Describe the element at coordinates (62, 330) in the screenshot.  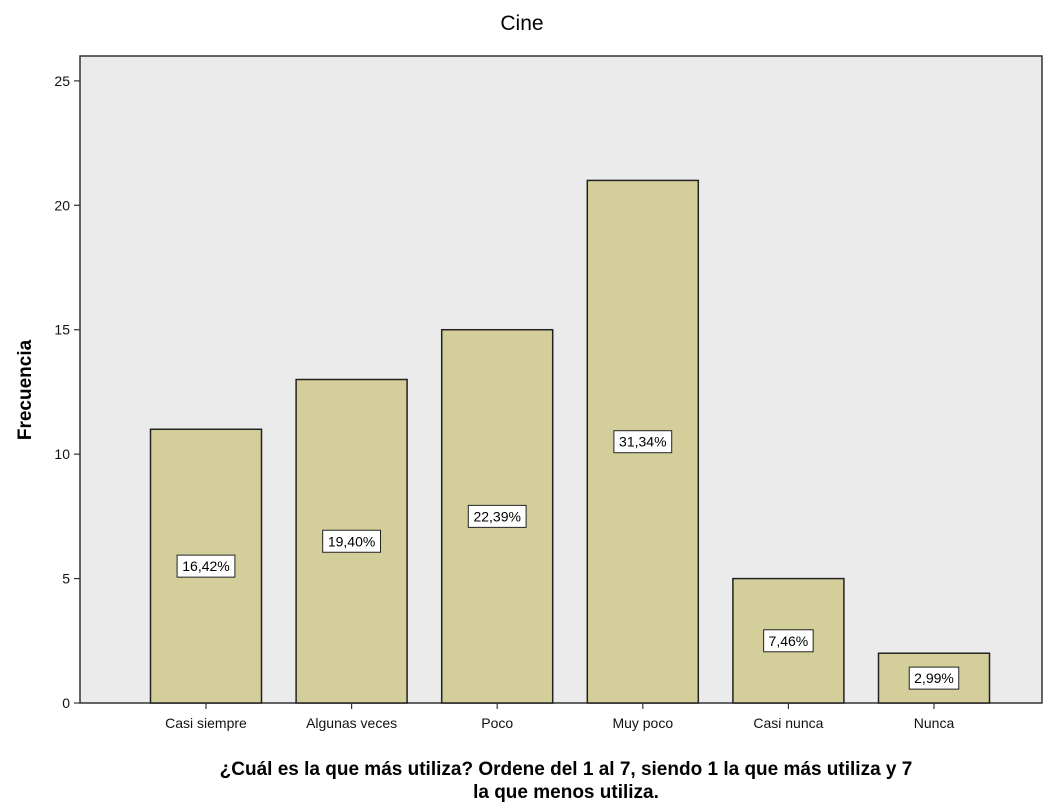
I see `y-tick-label: 15` at that location.